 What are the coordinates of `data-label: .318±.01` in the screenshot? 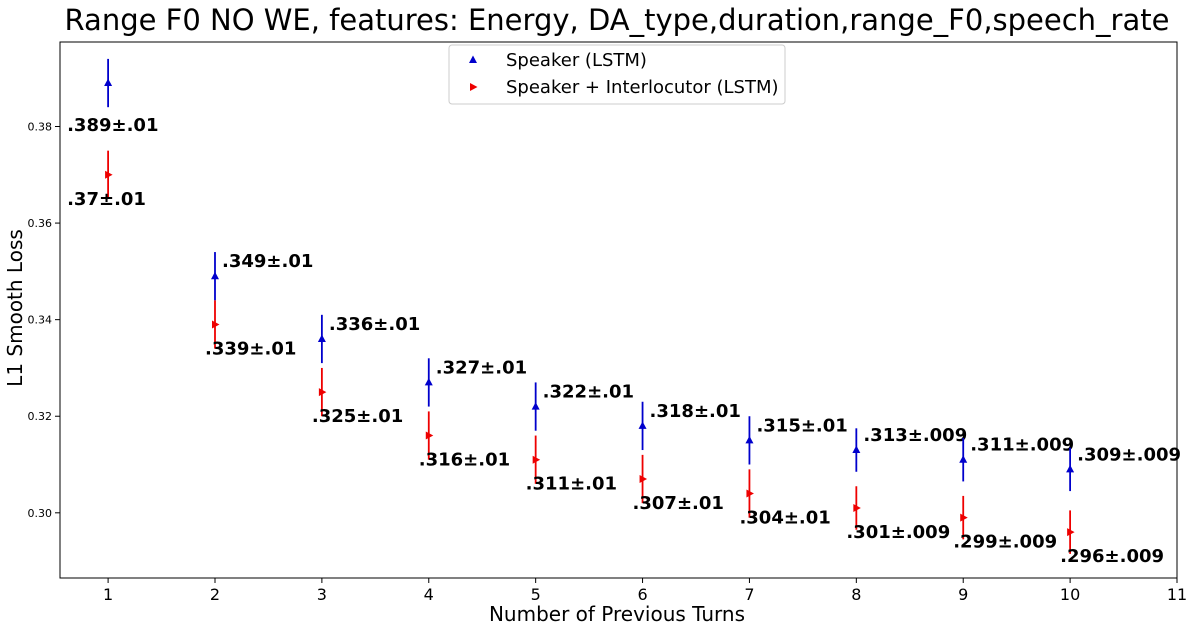 It's located at (695, 411).